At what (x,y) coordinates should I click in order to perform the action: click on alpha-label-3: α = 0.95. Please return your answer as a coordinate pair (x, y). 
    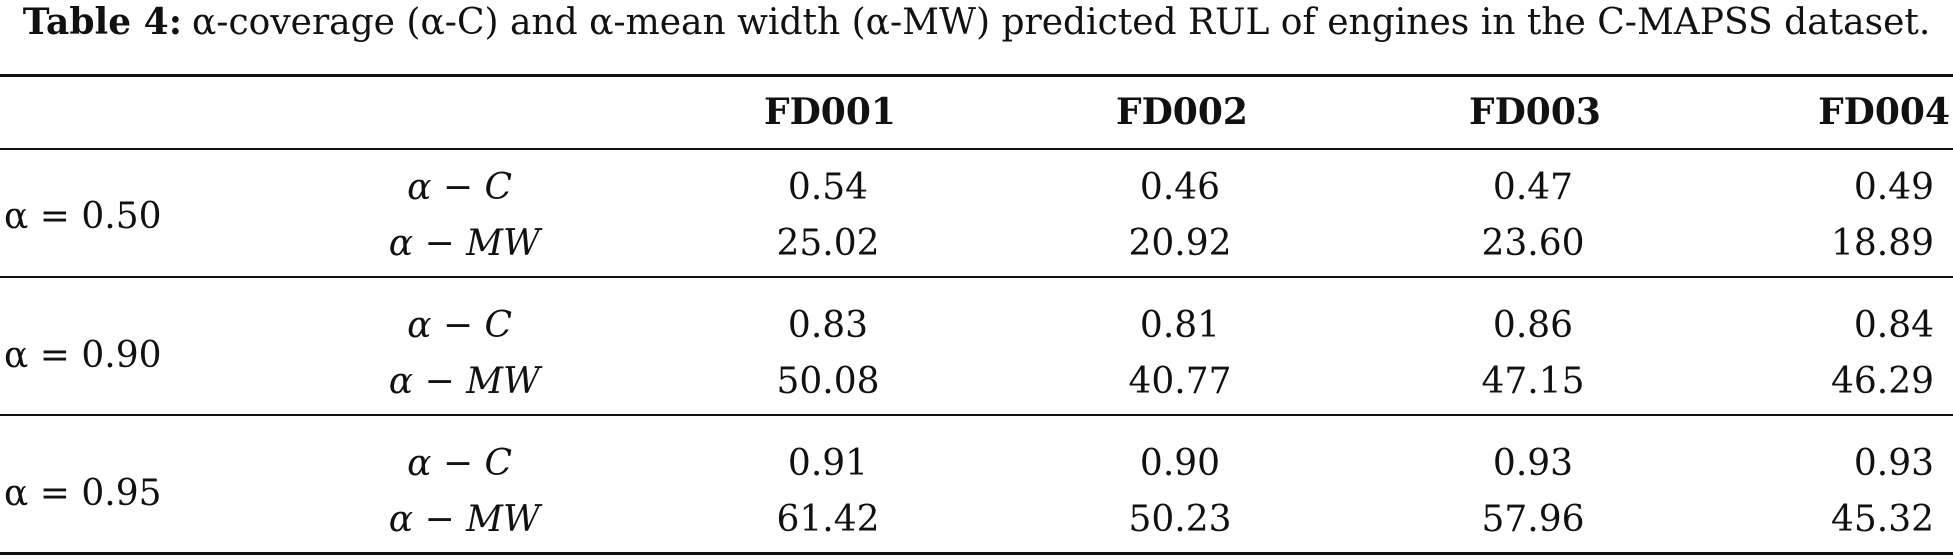
    Looking at the image, I should click on (83, 493).